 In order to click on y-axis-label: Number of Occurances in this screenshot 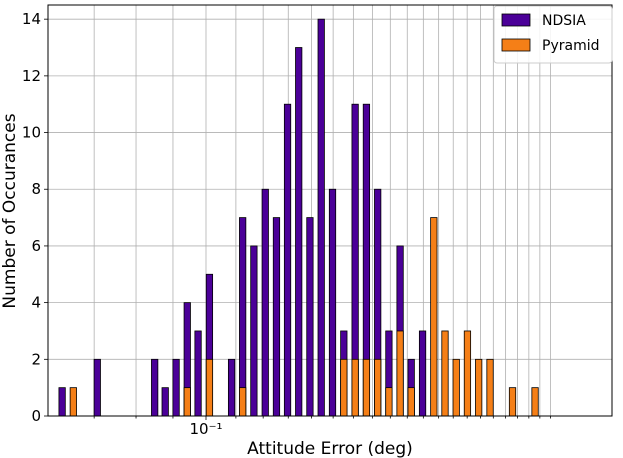, I will do `click(10, 210)`.